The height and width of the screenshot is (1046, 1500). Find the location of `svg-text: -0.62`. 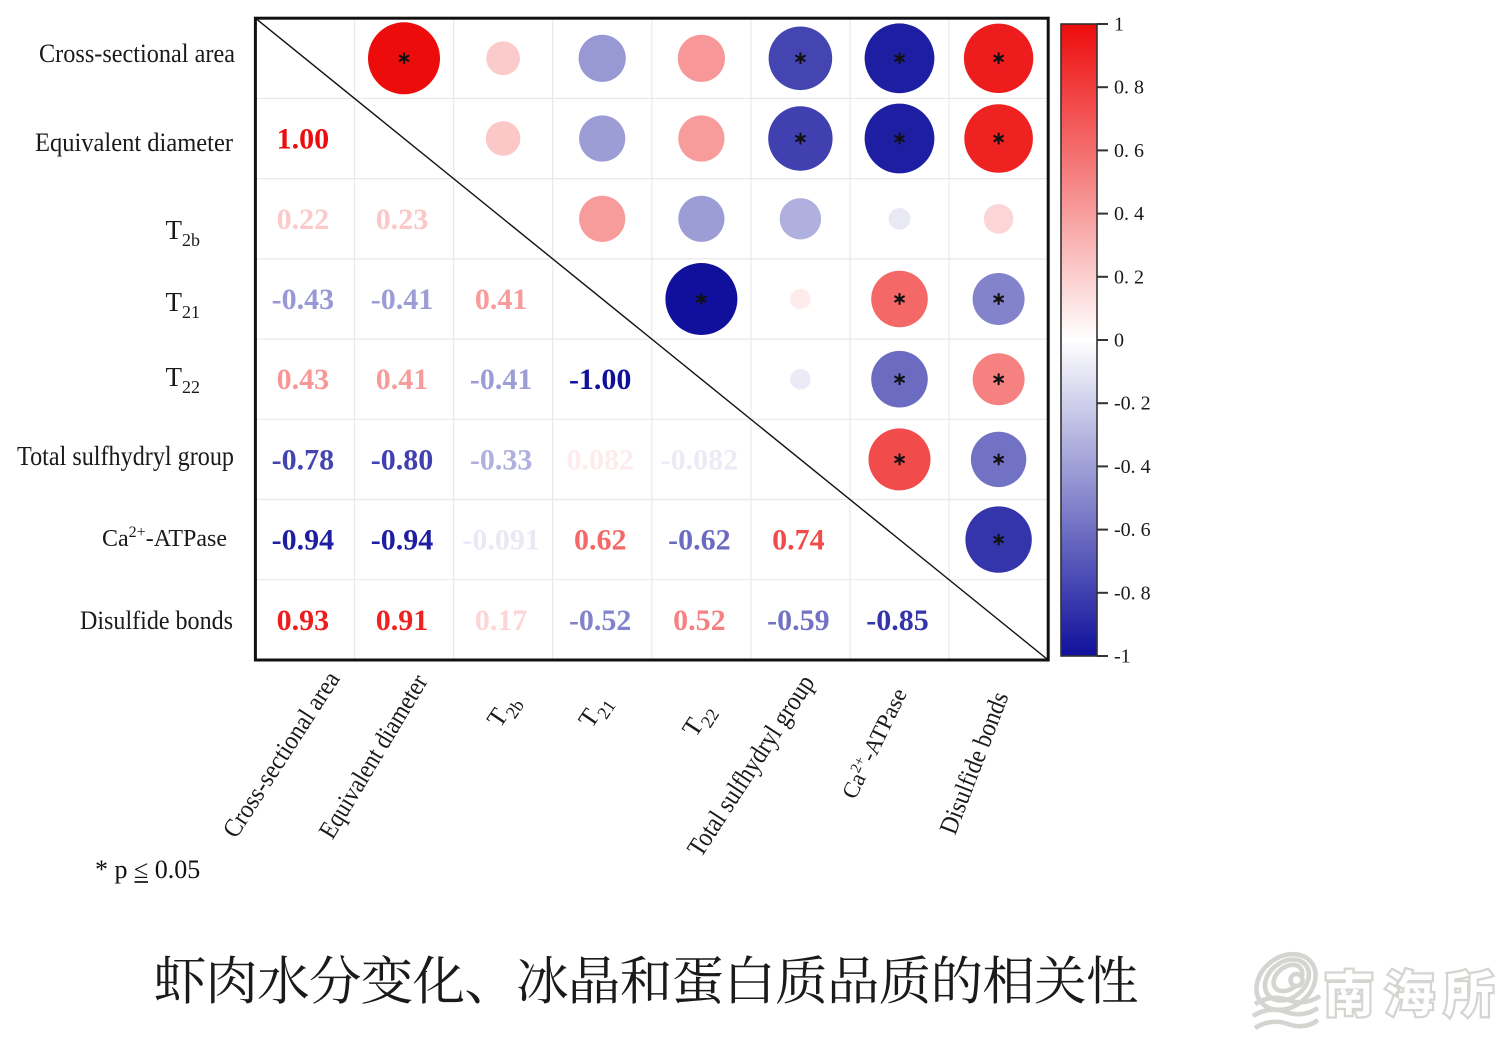

svg-text: -0.62 is located at coordinates (699, 540).